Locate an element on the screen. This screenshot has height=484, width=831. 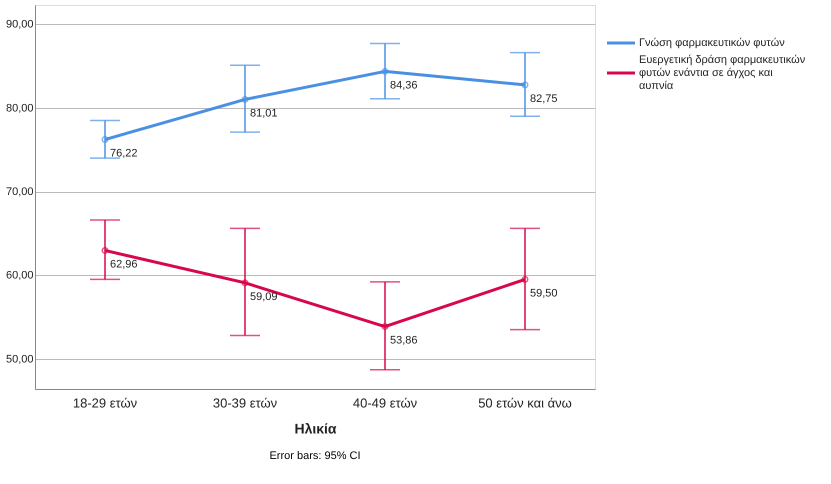
data-label: 62,96 is located at coordinates (124, 264).